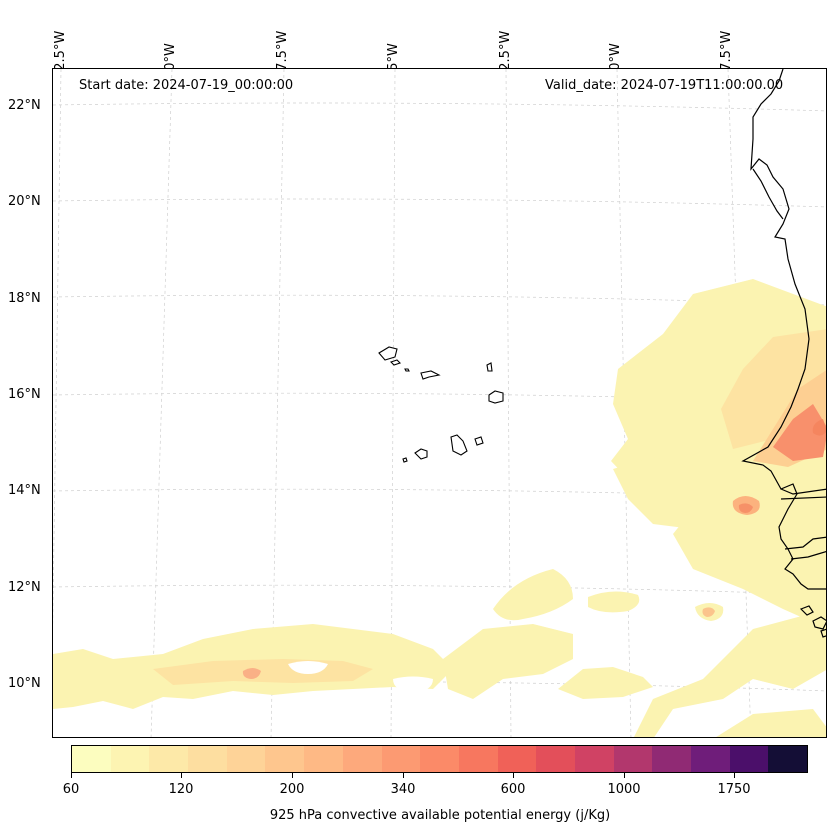  I want to click on colorbar, so click(439, 759).